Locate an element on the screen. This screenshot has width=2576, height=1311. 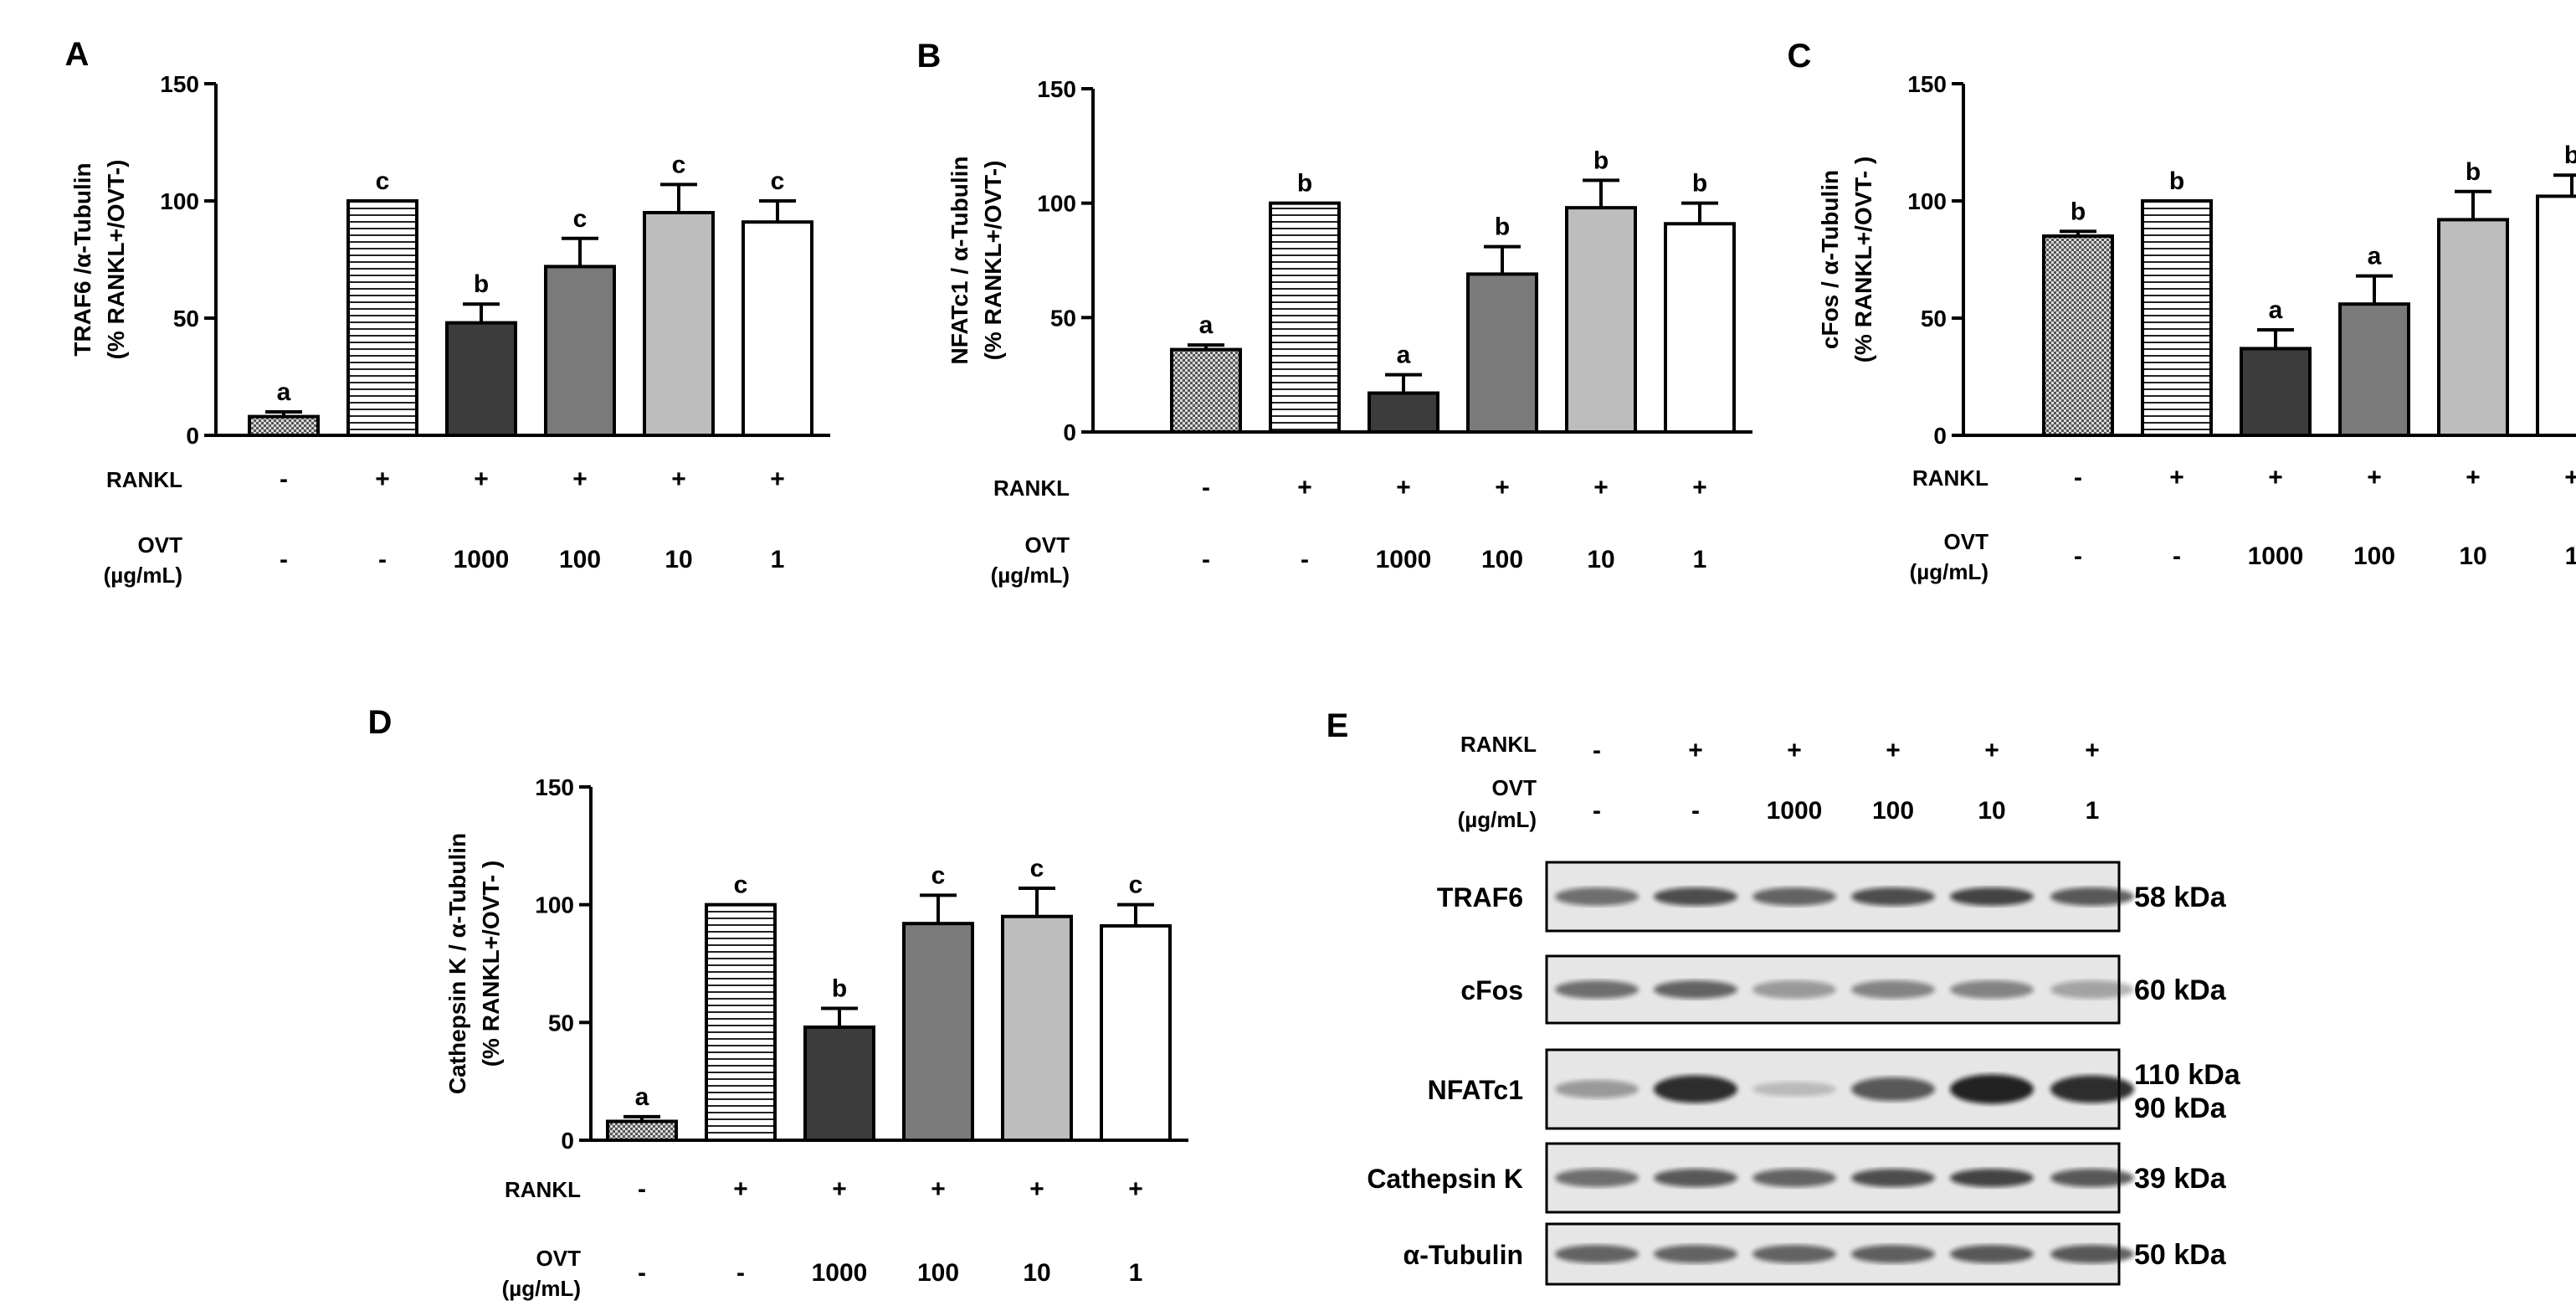
blot-row--tubulin: α-Tubulin 50 kDa is located at coordinates (1815, 1254).